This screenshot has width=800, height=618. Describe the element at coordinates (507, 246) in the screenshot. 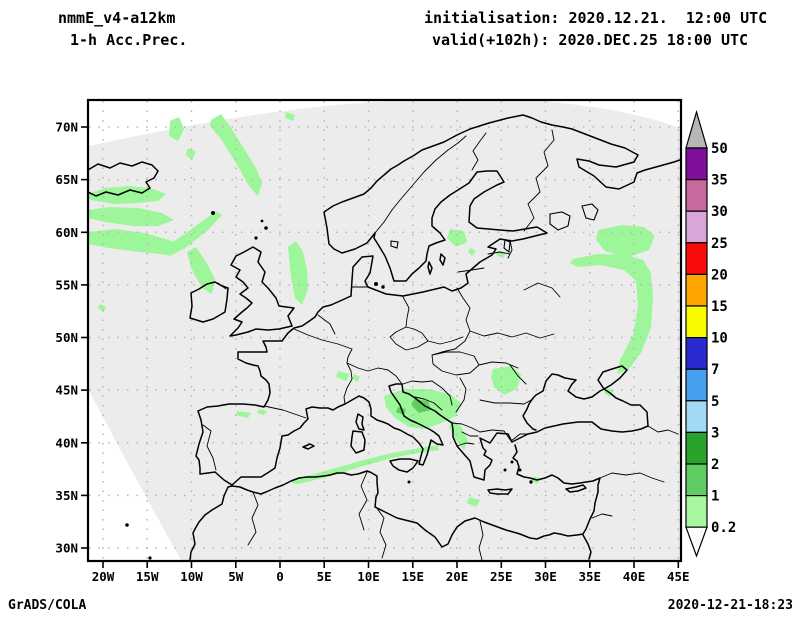

I see `lake-peipus` at that location.